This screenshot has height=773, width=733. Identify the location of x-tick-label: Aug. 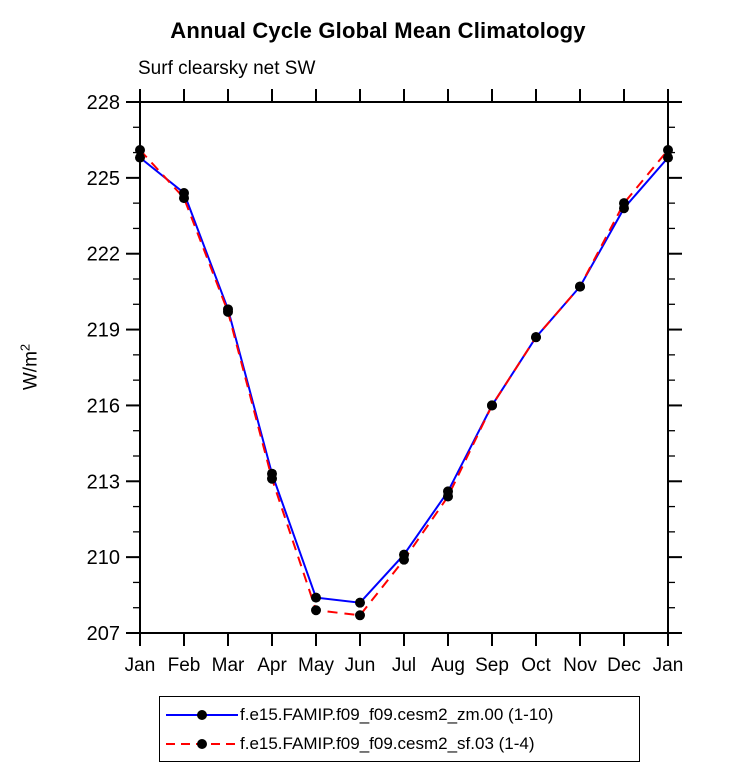
(448, 665).